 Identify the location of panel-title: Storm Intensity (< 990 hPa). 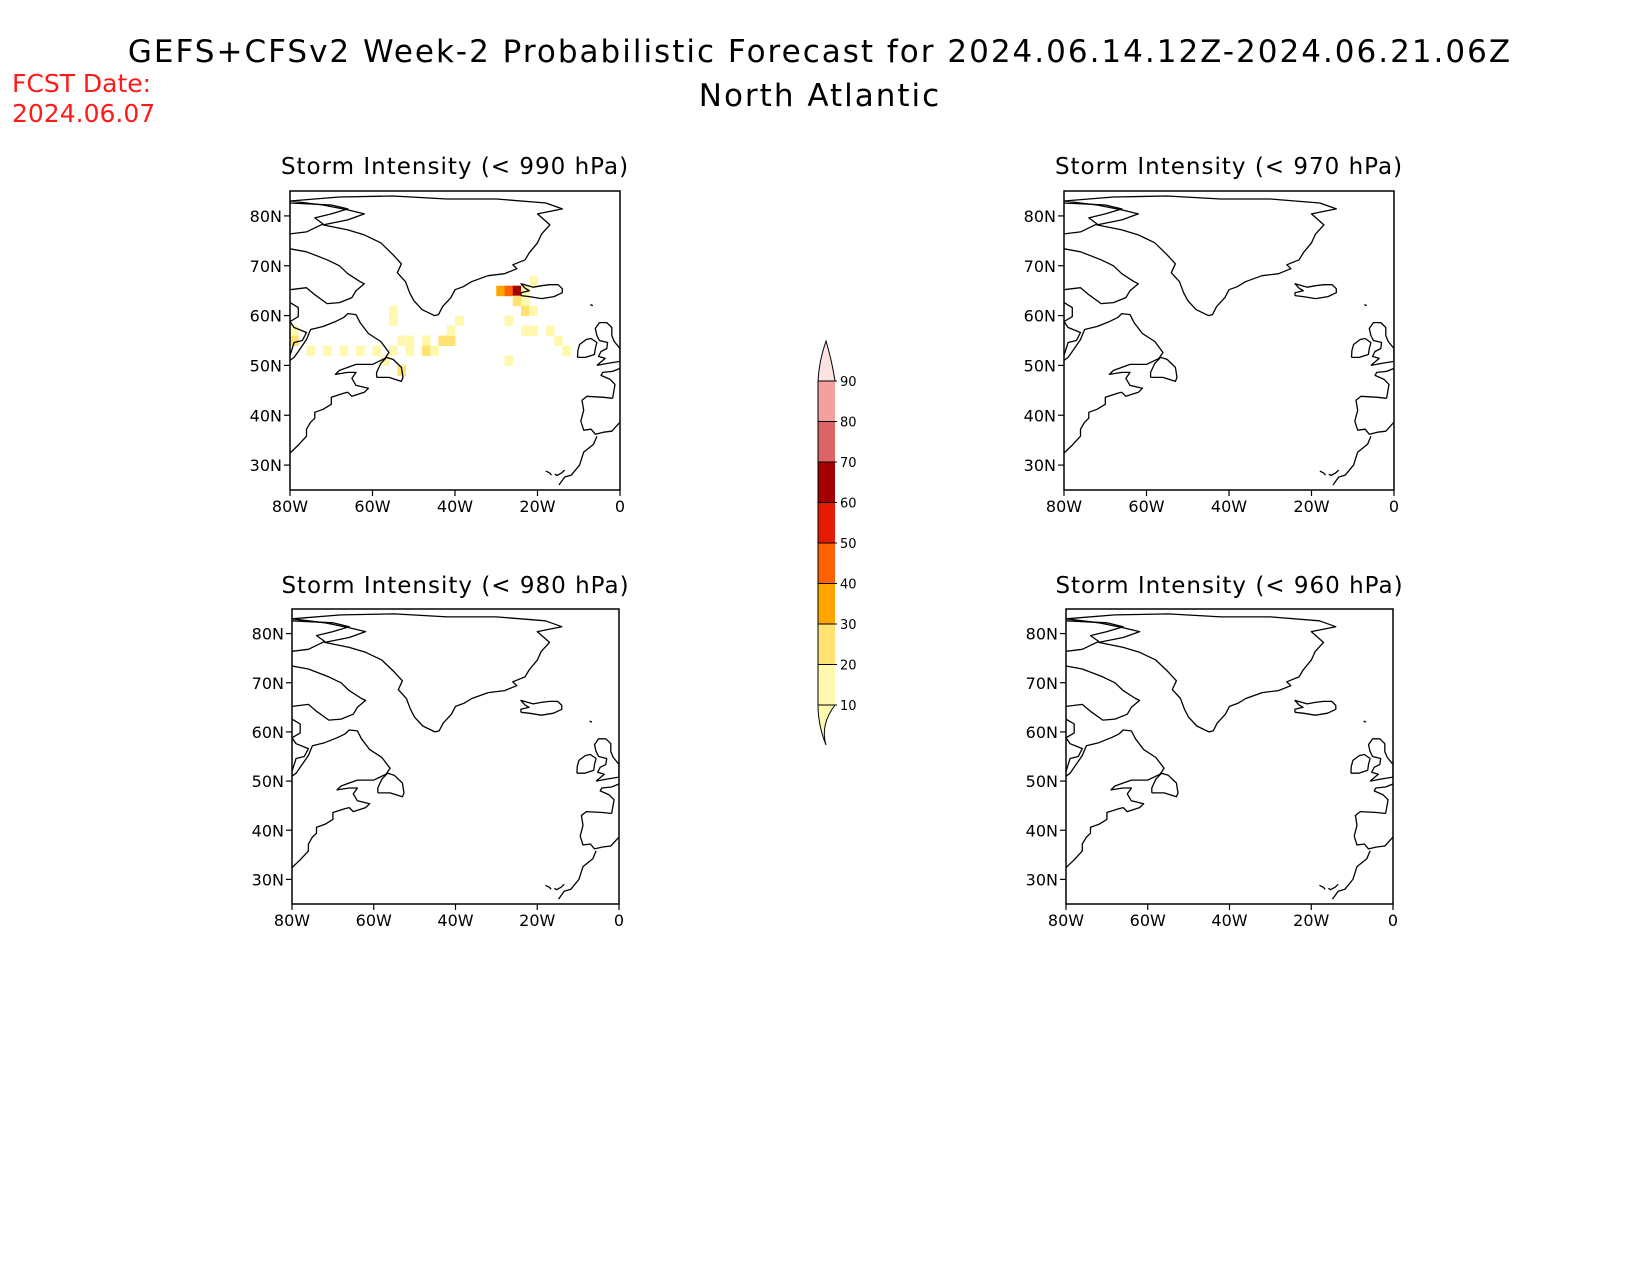
(455, 167).